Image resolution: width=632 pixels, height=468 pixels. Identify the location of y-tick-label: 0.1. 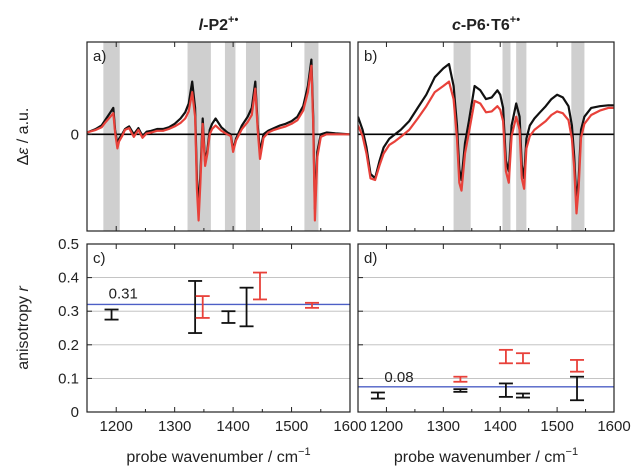
(68, 378).